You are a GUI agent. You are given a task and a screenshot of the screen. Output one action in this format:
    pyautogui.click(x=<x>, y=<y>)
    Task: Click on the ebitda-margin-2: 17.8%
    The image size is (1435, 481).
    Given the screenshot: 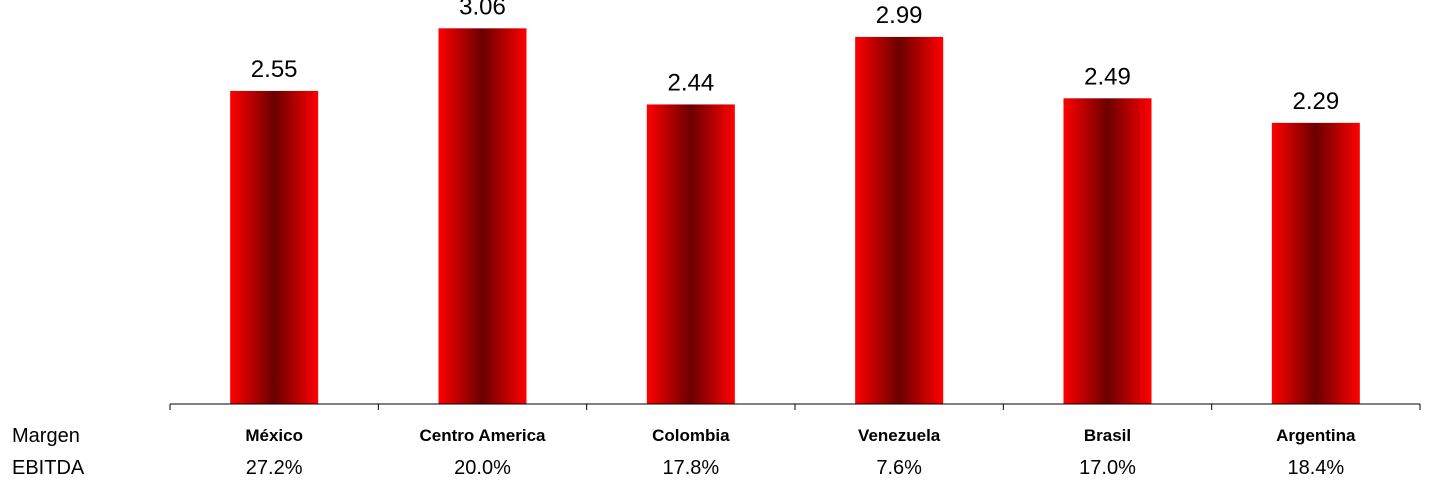 What is the action you would take?
    pyautogui.click(x=691, y=468)
    